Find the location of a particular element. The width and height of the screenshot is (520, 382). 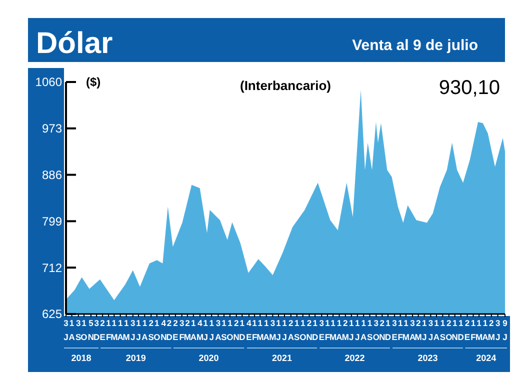

y-tick-label: 712 is located at coordinates (52, 267).